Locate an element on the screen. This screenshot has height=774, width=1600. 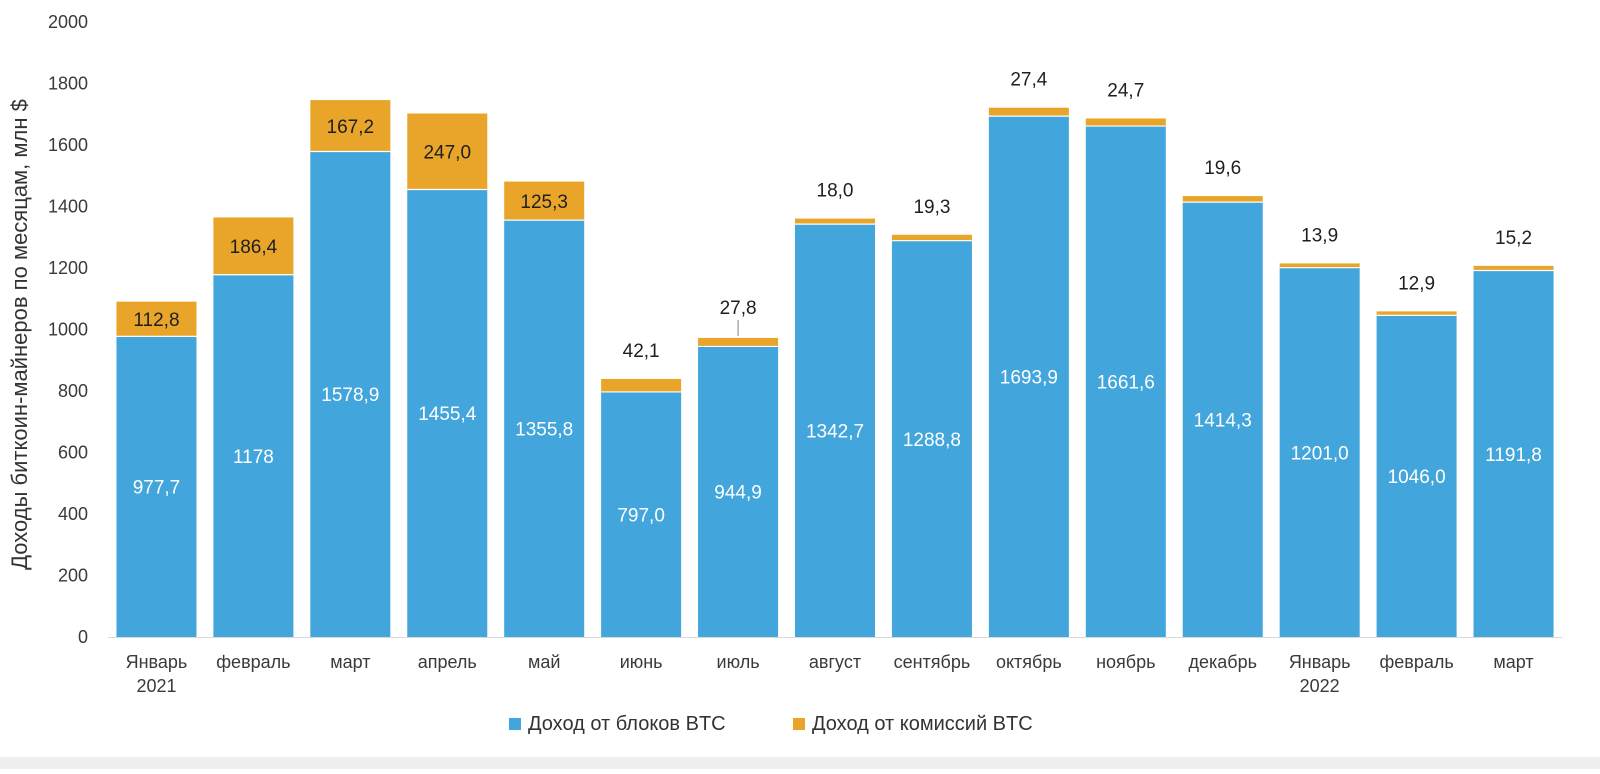
data-label-fees: 19,3 is located at coordinates (931, 207).